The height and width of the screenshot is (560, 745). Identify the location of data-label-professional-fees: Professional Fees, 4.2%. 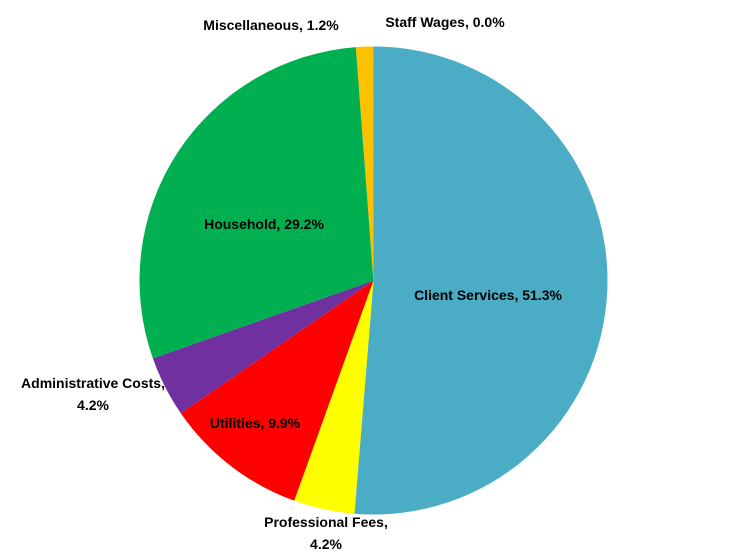
(326, 533).